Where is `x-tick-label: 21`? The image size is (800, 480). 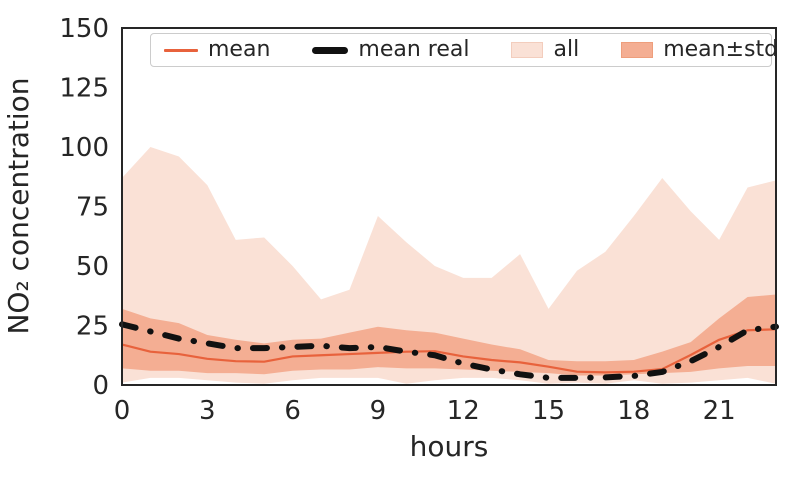
x-tick-label: 21 is located at coordinates (719, 411).